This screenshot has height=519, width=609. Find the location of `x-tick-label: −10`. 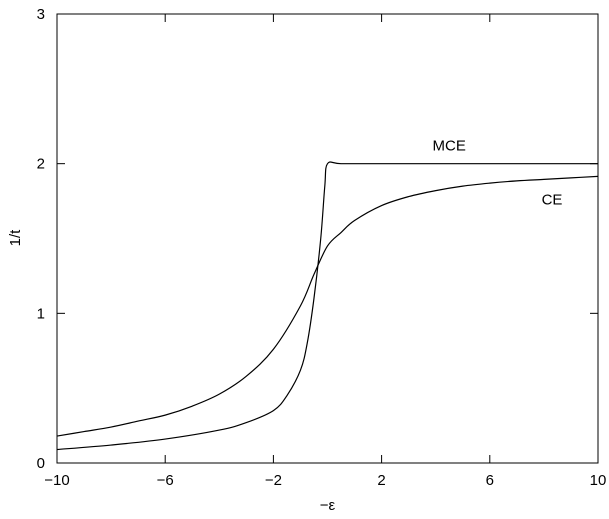

x-tick-label: −10 is located at coordinates (56, 480).